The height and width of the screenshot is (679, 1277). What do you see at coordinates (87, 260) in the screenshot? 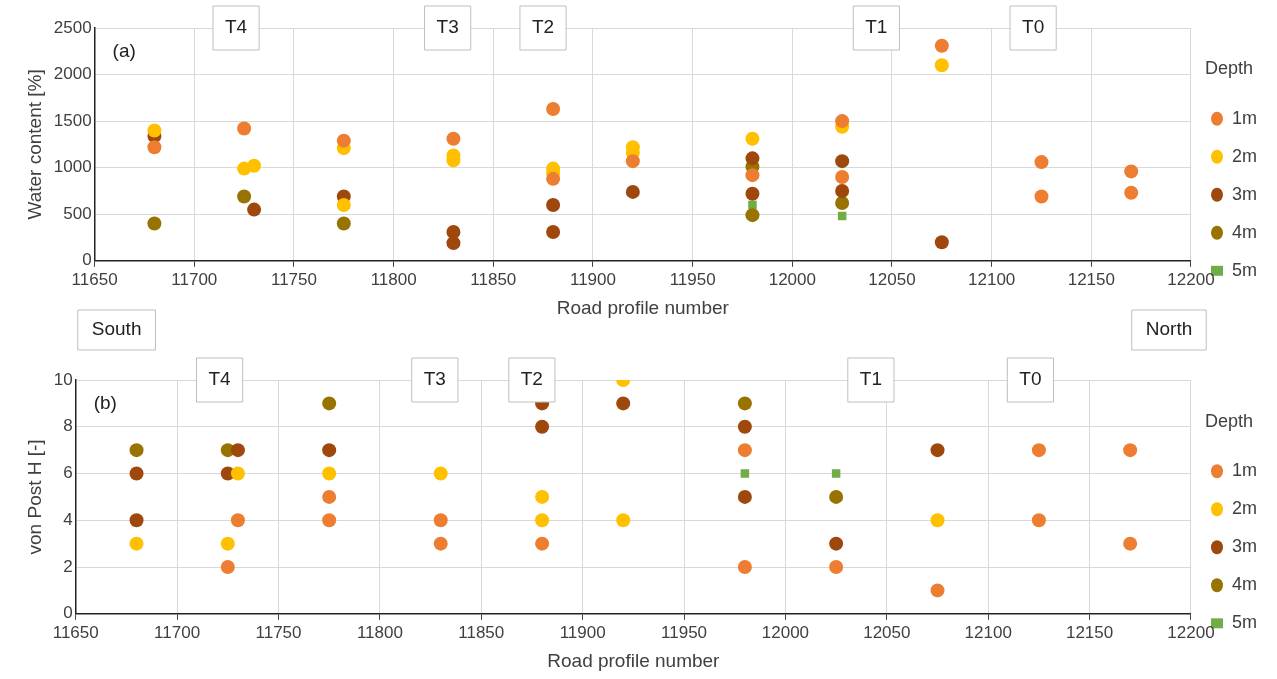
I see `y-tick-label: 0` at bounding box center [87, 260].